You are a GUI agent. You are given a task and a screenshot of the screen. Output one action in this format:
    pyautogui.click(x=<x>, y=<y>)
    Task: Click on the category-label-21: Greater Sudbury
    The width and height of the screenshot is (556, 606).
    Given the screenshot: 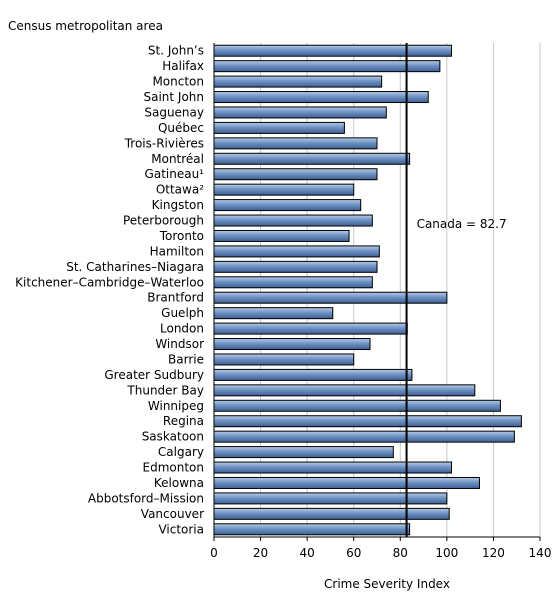 What is the action you would take?
    pyautogui.click(x=154, y=375)
    